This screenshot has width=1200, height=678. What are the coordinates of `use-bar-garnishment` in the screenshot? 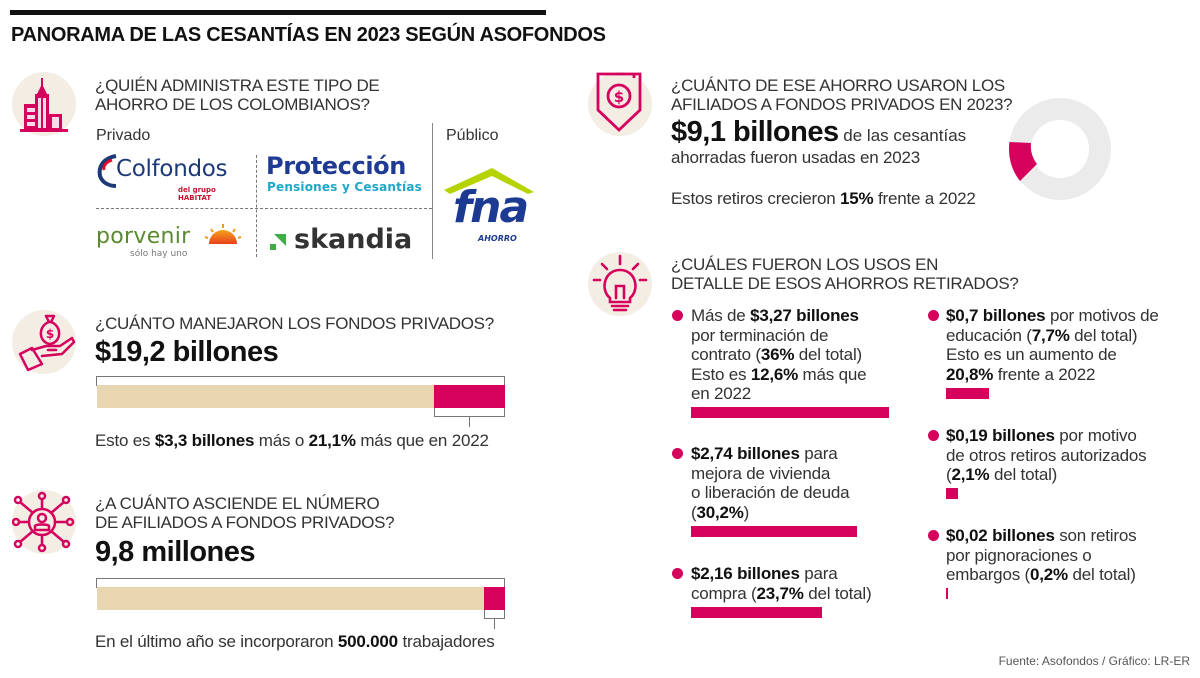 It's located at (947, 593).